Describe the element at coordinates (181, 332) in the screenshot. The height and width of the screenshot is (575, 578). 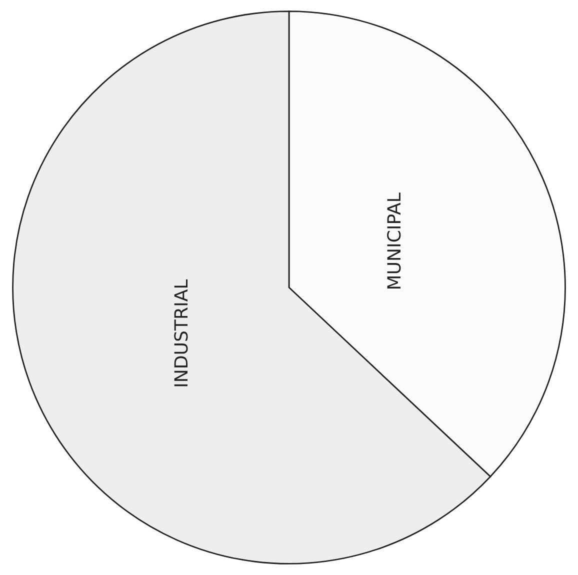
I see `slice-label: INDUSTRIAL` at that location.